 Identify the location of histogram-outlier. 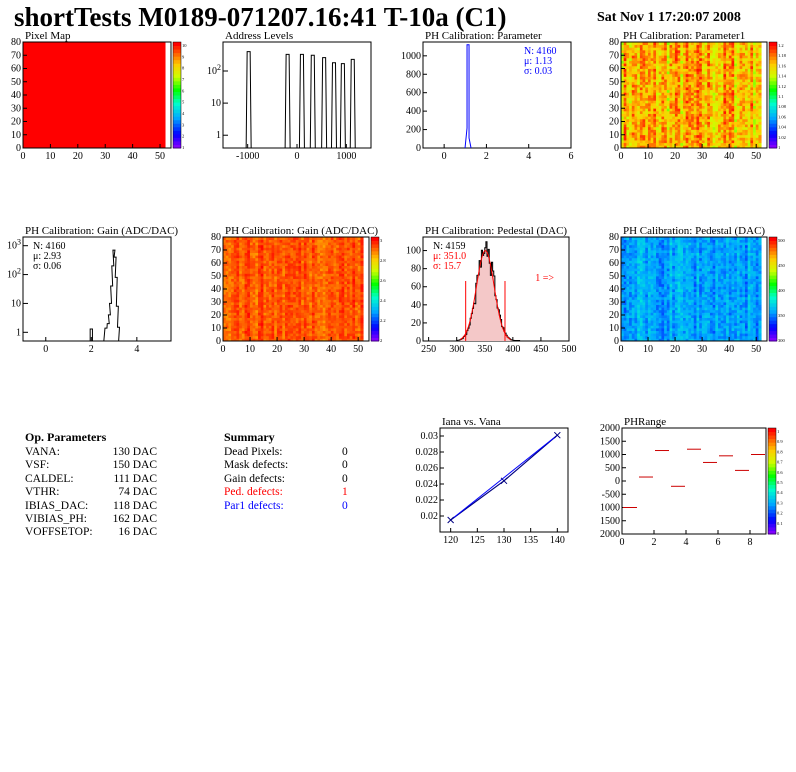
(91, 334).